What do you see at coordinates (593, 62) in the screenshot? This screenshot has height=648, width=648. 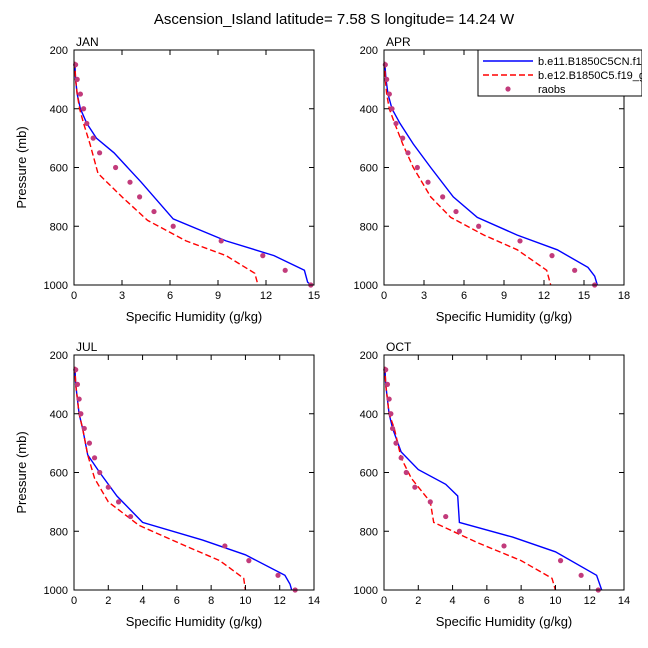 I see `legend-label: b.e11.B1850C5CN.f19` at bounding box center [593, 62].